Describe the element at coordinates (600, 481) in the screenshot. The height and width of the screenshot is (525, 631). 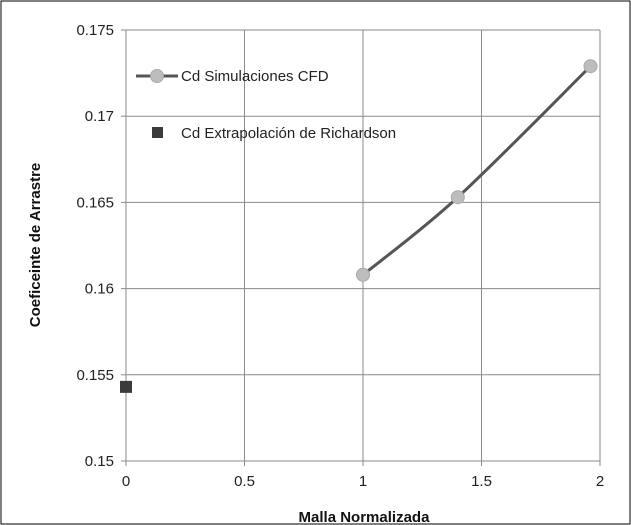
I see `x-tick-label: 2` at that location.